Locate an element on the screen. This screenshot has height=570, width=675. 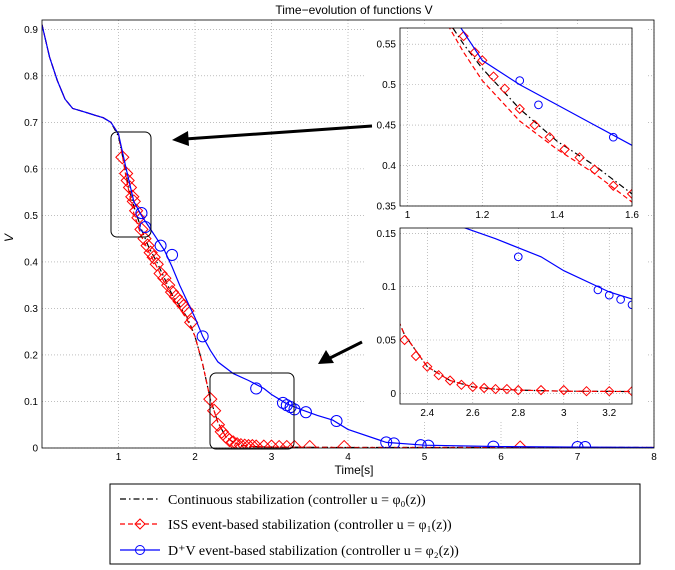
inset-bottom-x-tick-label: 2.6 is located at coordinates (473, 413).